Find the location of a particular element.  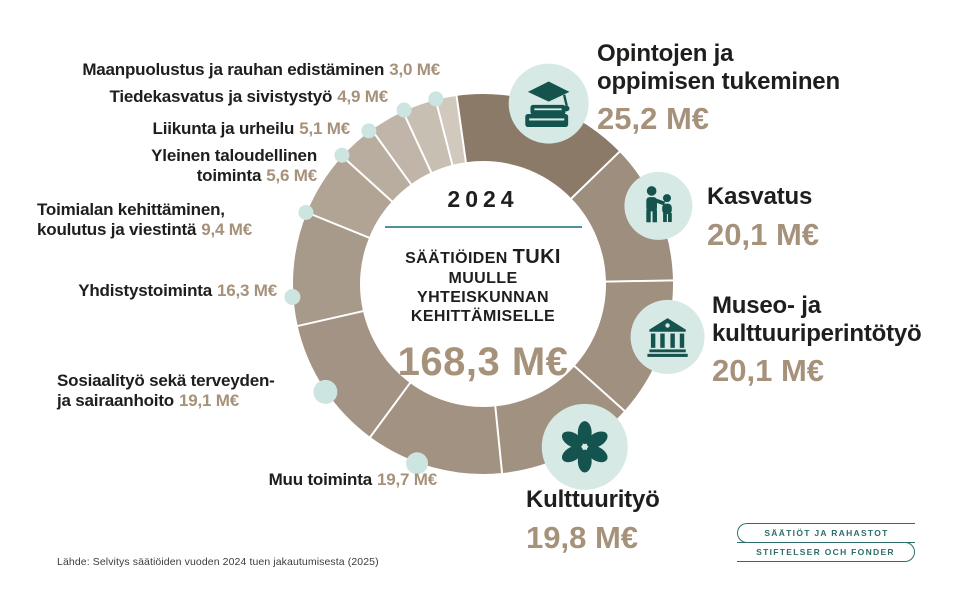

marker-dot-tiedekasvatus is located at coordinates (404, 110).